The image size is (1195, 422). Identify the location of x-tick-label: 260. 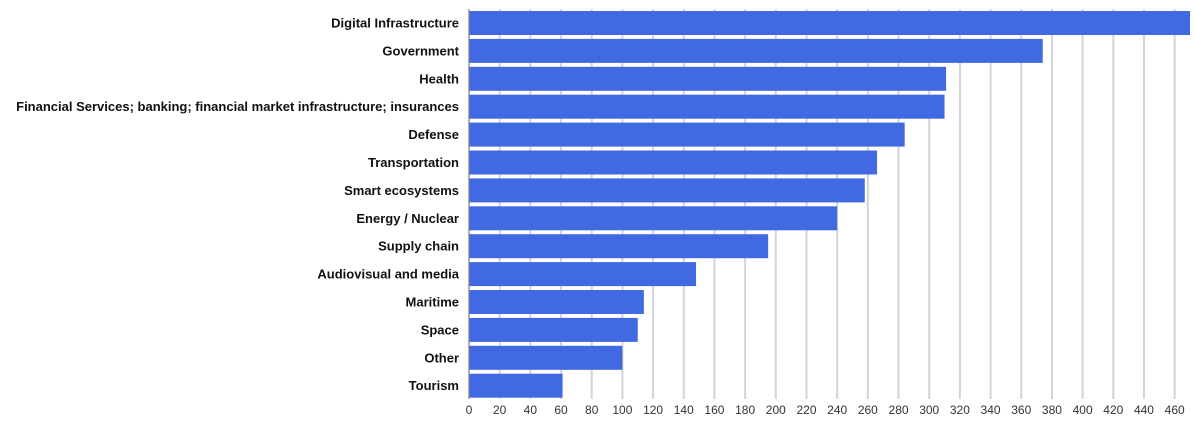
(868, 410).